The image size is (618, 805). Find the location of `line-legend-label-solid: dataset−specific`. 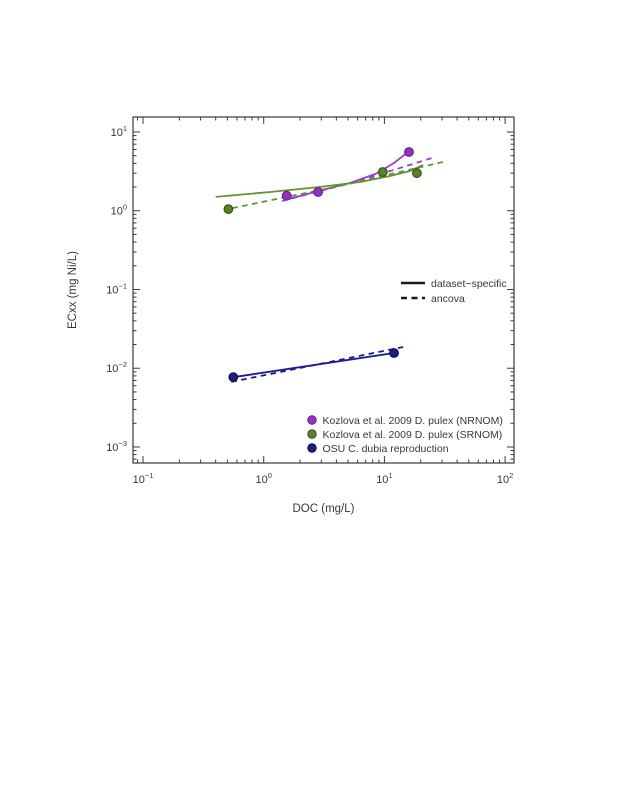

line-legend-label-solid: dataset−specific is located at coordinates (469, 284).